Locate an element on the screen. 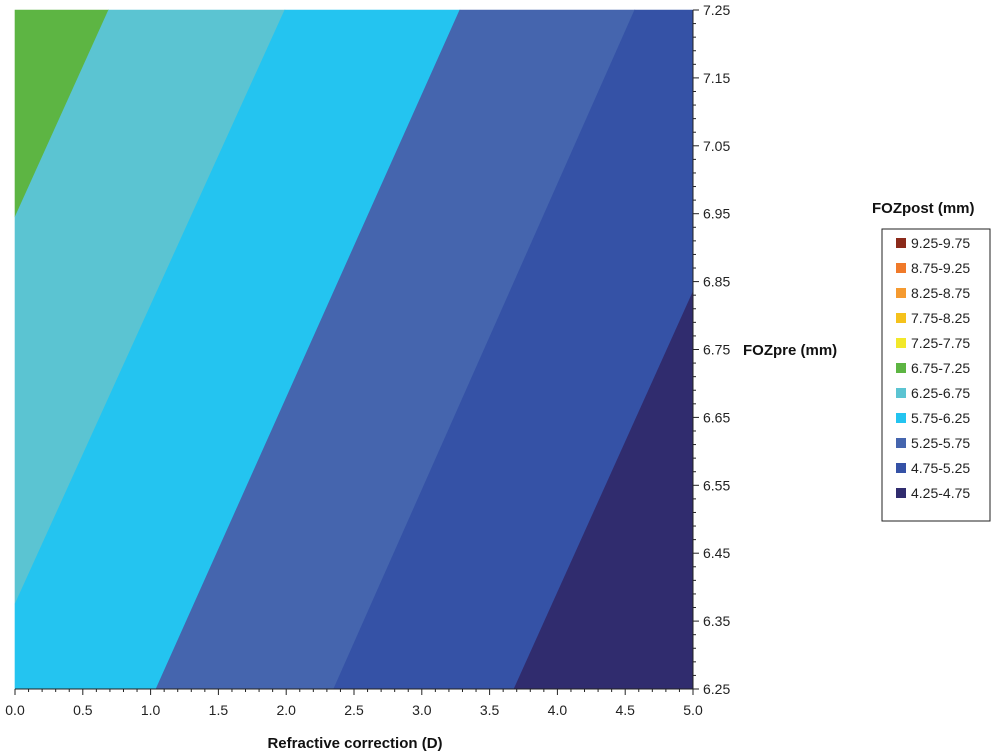 Image resolution: width=1005 pixels, height=753 pixels. x-tick-label: 5.0 is located at coordinates (693, 710).